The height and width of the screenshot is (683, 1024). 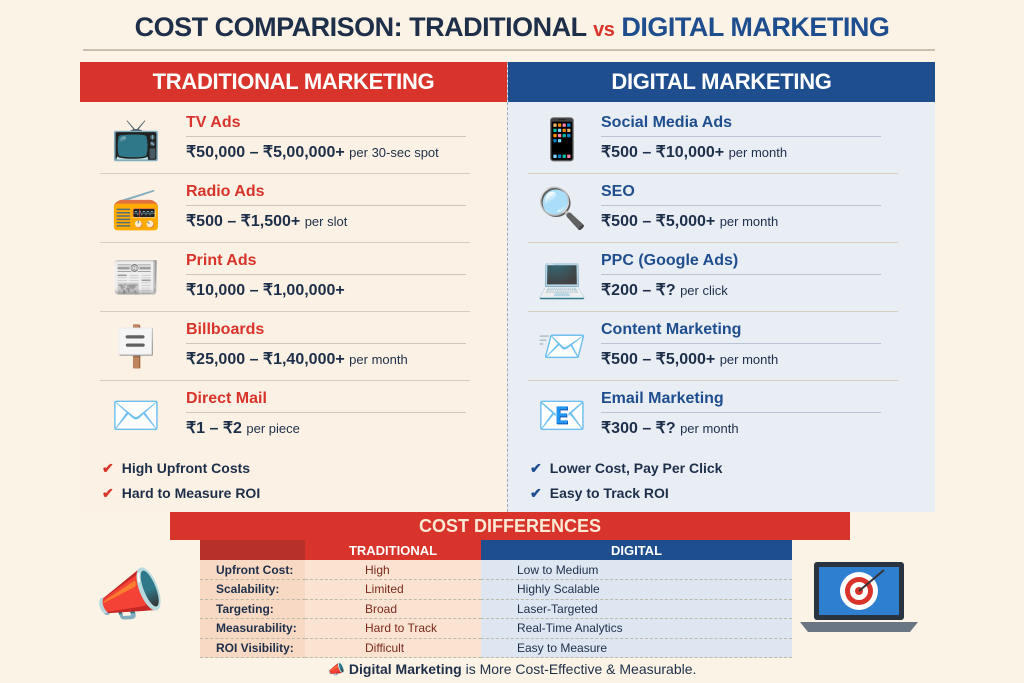 What do you see at coordinates (618, 191) in the screenshot?
I see `item-name: SEO` at bounding box center [618, 191].